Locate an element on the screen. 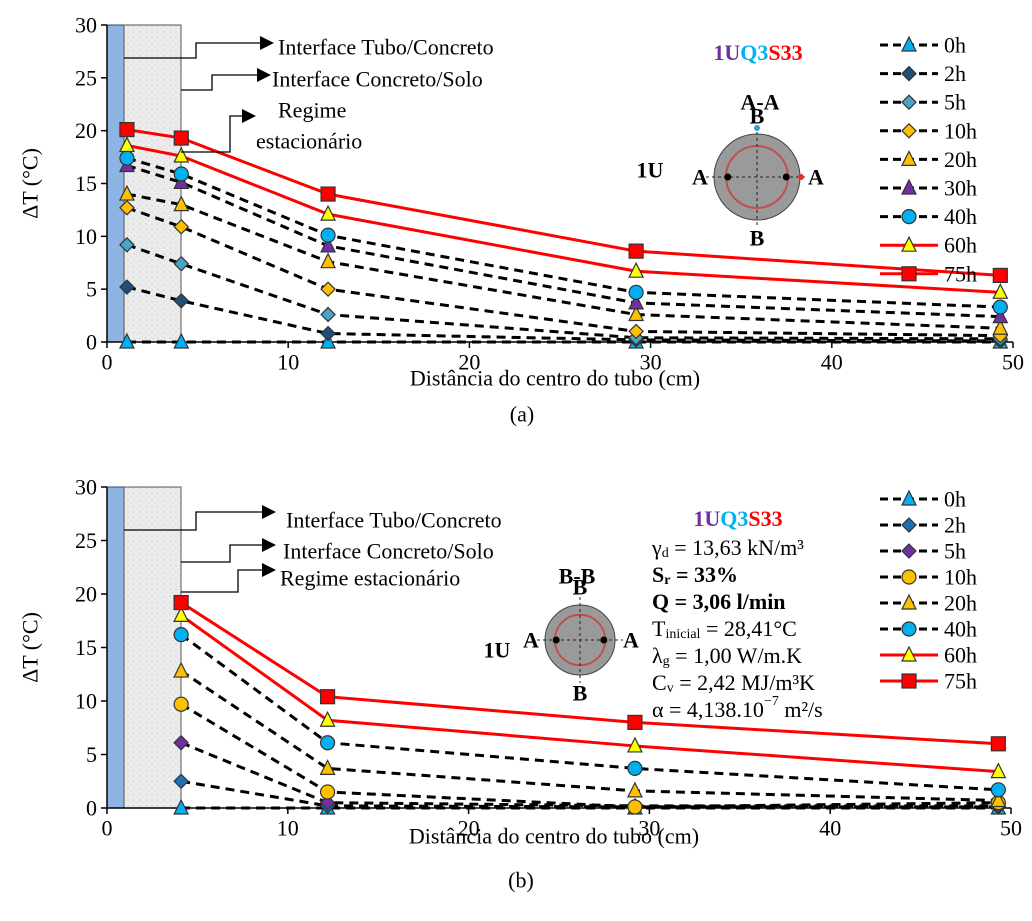 The height and width of the screenshot is (921, 1032). parameter-part: Q = 3,06 l/min is located at coordinates (719, 601).